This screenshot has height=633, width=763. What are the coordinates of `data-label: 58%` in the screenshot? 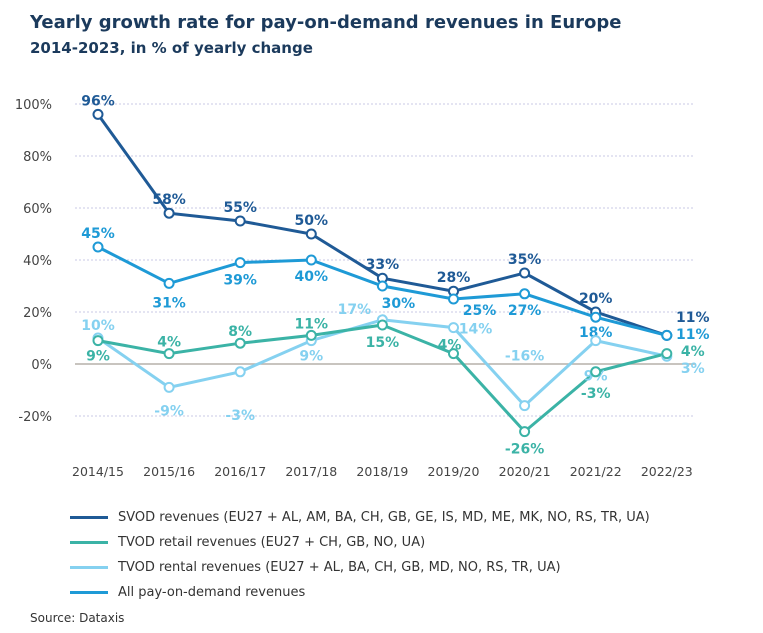 It's located at (169, 200).